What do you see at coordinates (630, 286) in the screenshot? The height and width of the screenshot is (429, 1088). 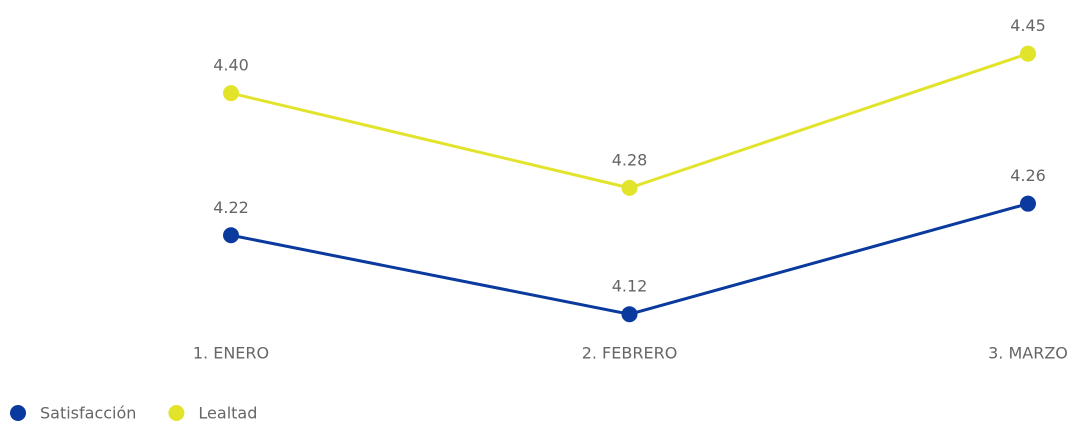 I see `data-label: 4.12` at bounding box center [630, 286].